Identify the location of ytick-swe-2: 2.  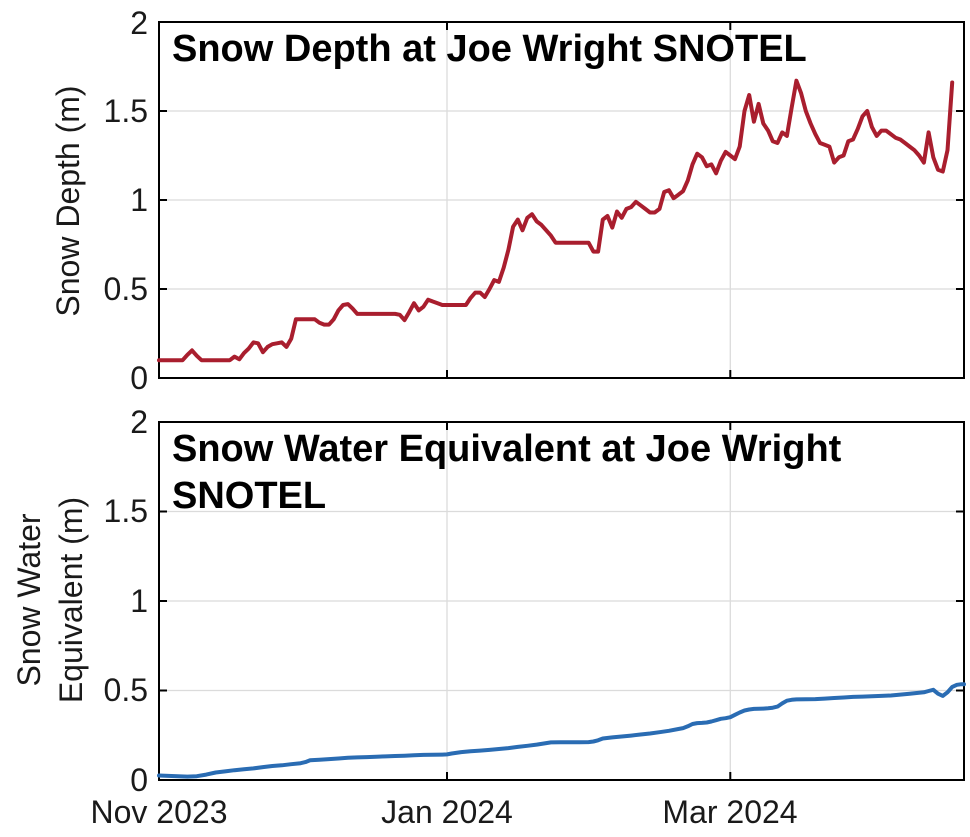
(139, 422).